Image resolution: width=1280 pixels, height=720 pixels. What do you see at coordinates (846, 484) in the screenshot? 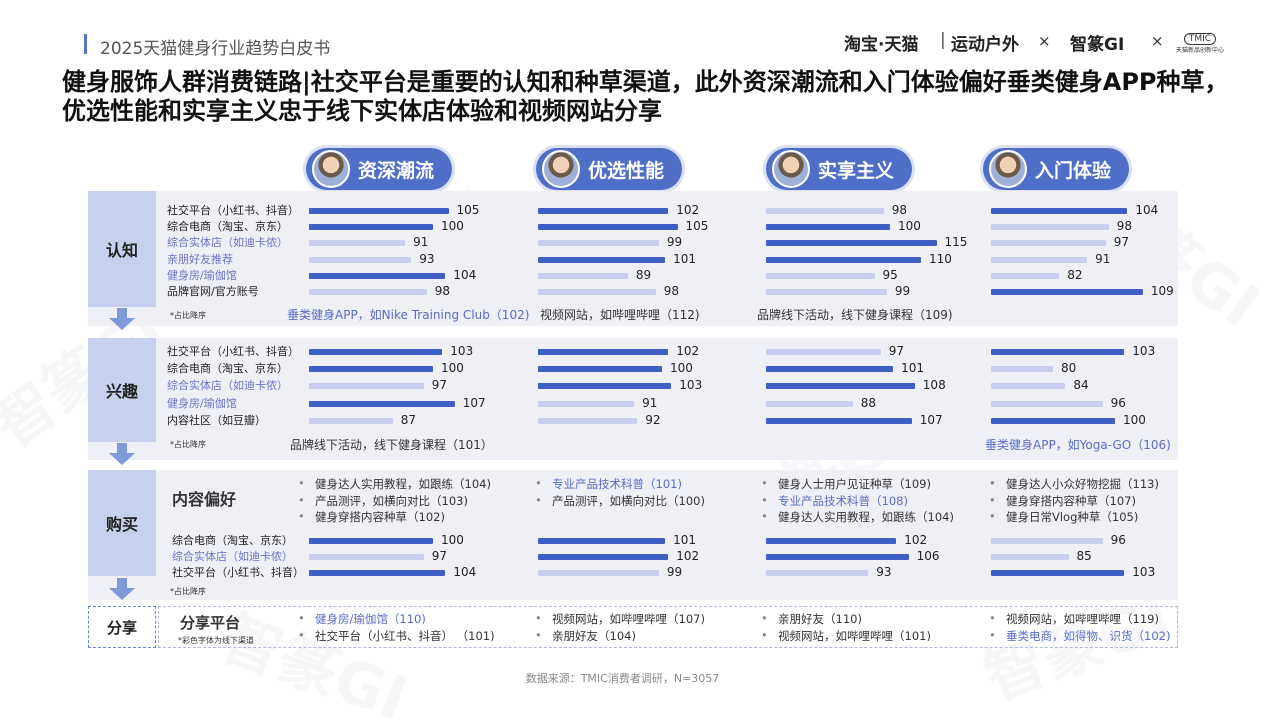
I see `content-preference-item: 健身人士用户见证种草（109)` at bounding box center [846, 484].